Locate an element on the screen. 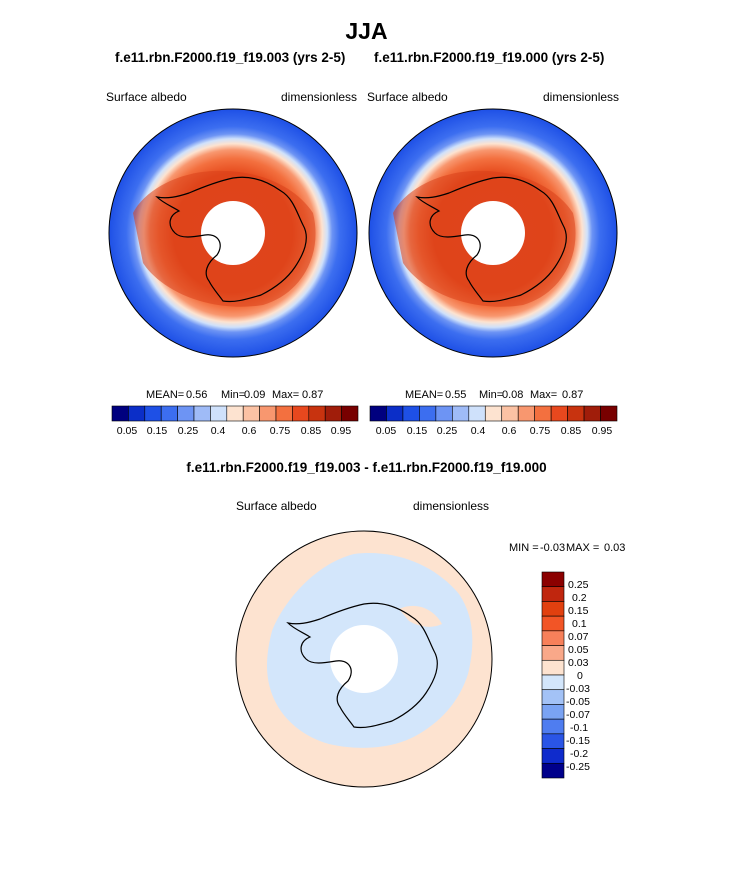  panel-2-map is located at coordinates (493, 233).